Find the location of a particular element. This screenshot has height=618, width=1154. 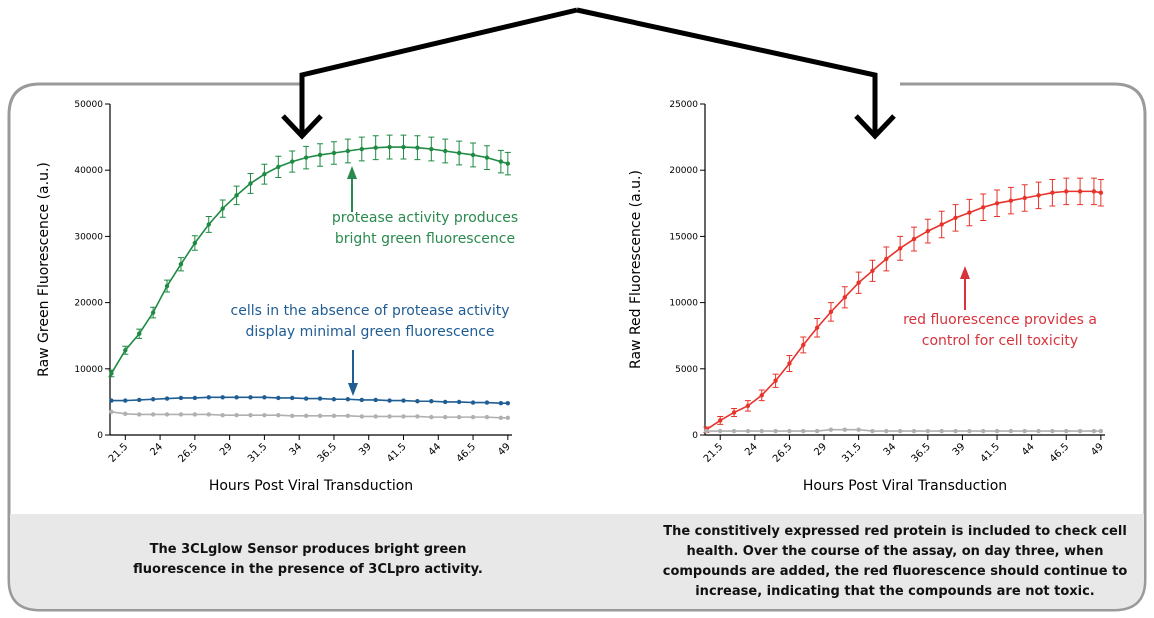

y-tick-label: 25000 is located at coordinates (683, 105).